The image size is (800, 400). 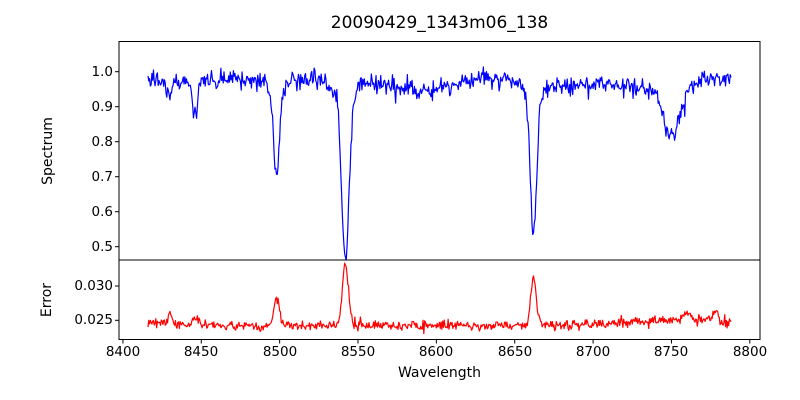 I want to click on error-line, so click(x=439, y=298).